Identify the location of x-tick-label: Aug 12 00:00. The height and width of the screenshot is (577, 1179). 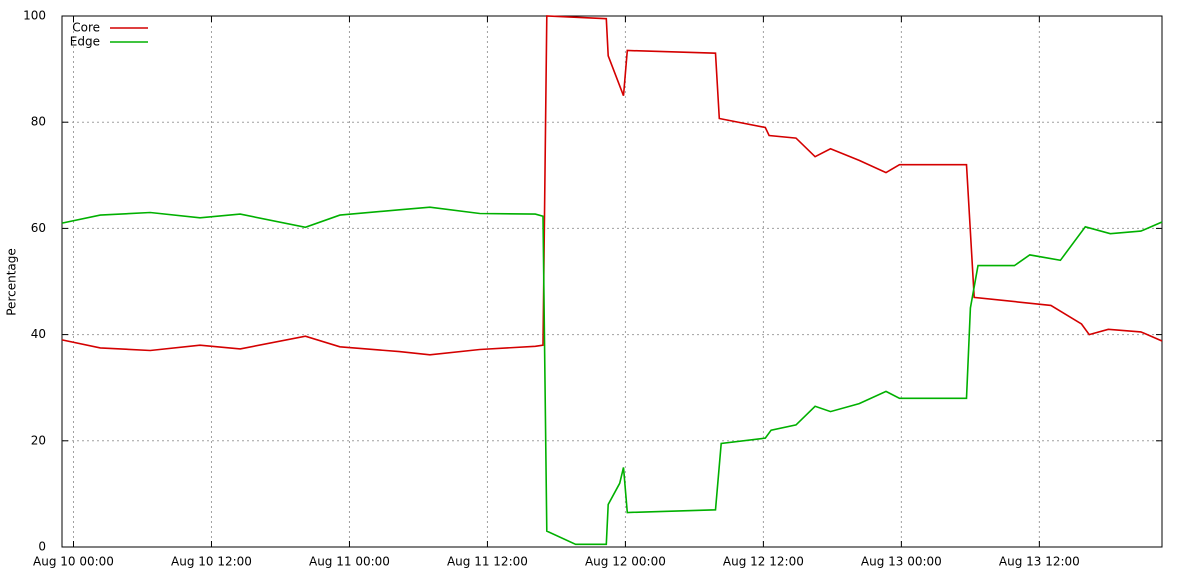
(625, 562).